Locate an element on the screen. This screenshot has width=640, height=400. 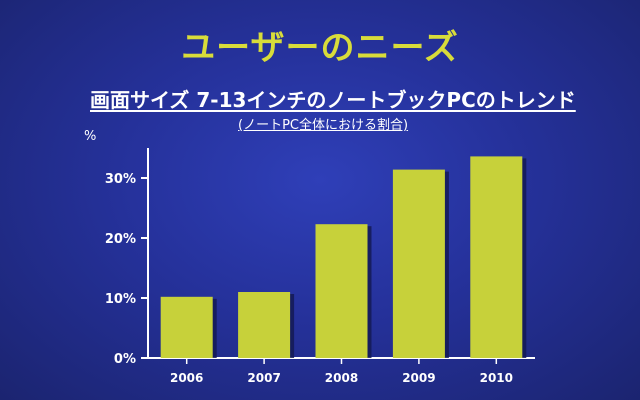
x-tick-label: 2006 is located at coordinates (186, 378).